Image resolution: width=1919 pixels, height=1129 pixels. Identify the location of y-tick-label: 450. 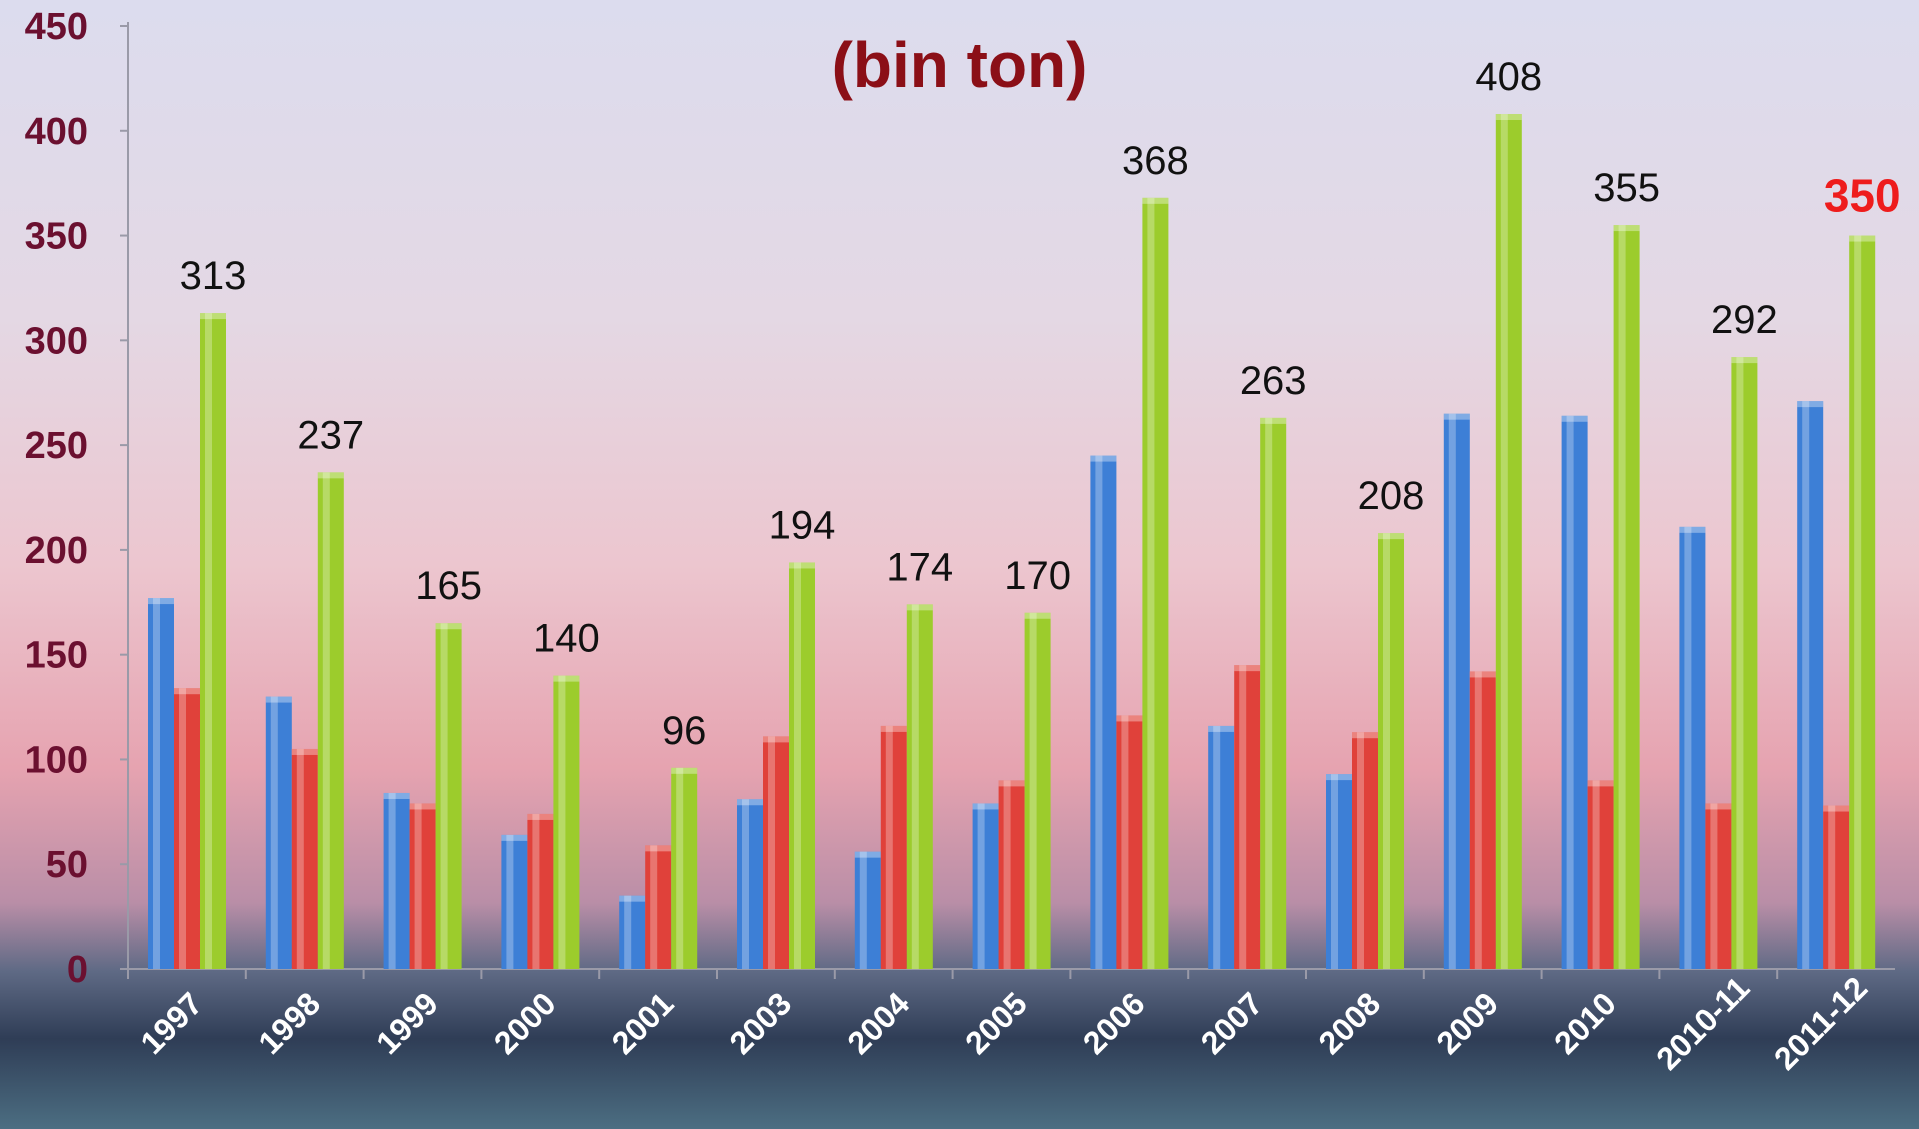
(56, 27).